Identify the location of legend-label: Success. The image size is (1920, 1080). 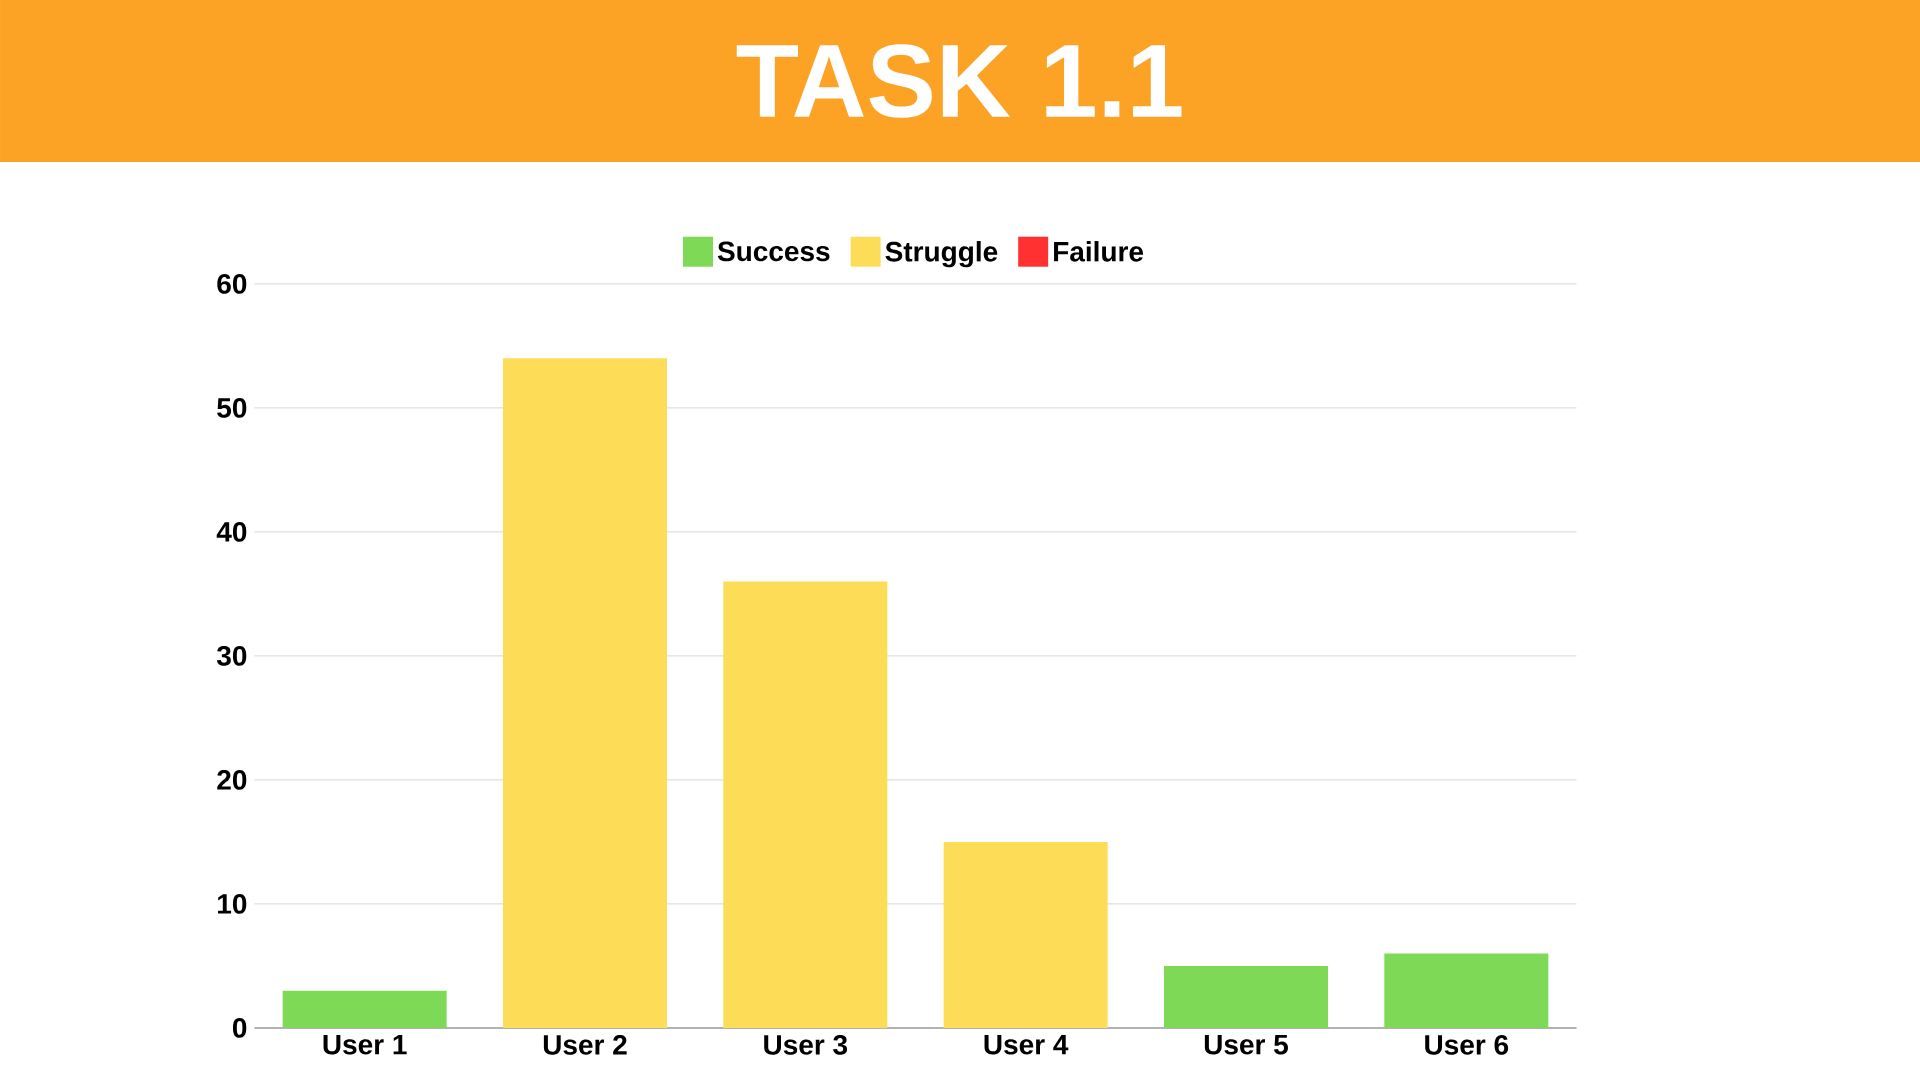
(773, 251).